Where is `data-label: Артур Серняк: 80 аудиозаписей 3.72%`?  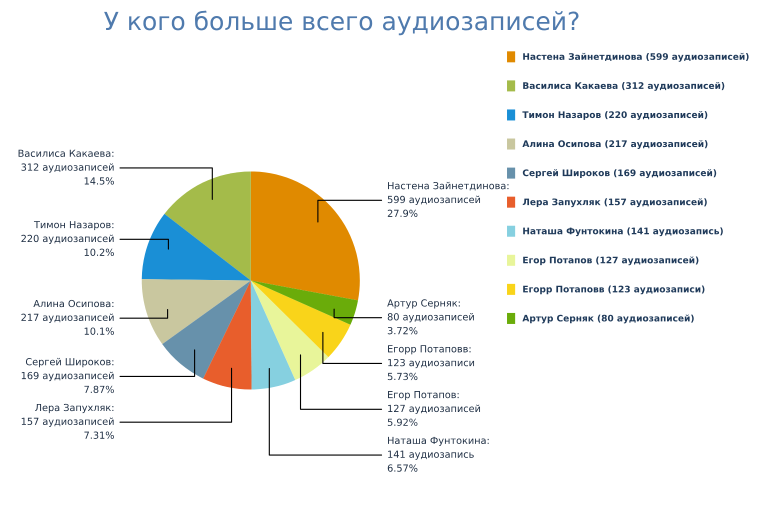
data-label: Артур Серняк: 80 аудиозаписей 3.72% is located at coordinates (430, 316).